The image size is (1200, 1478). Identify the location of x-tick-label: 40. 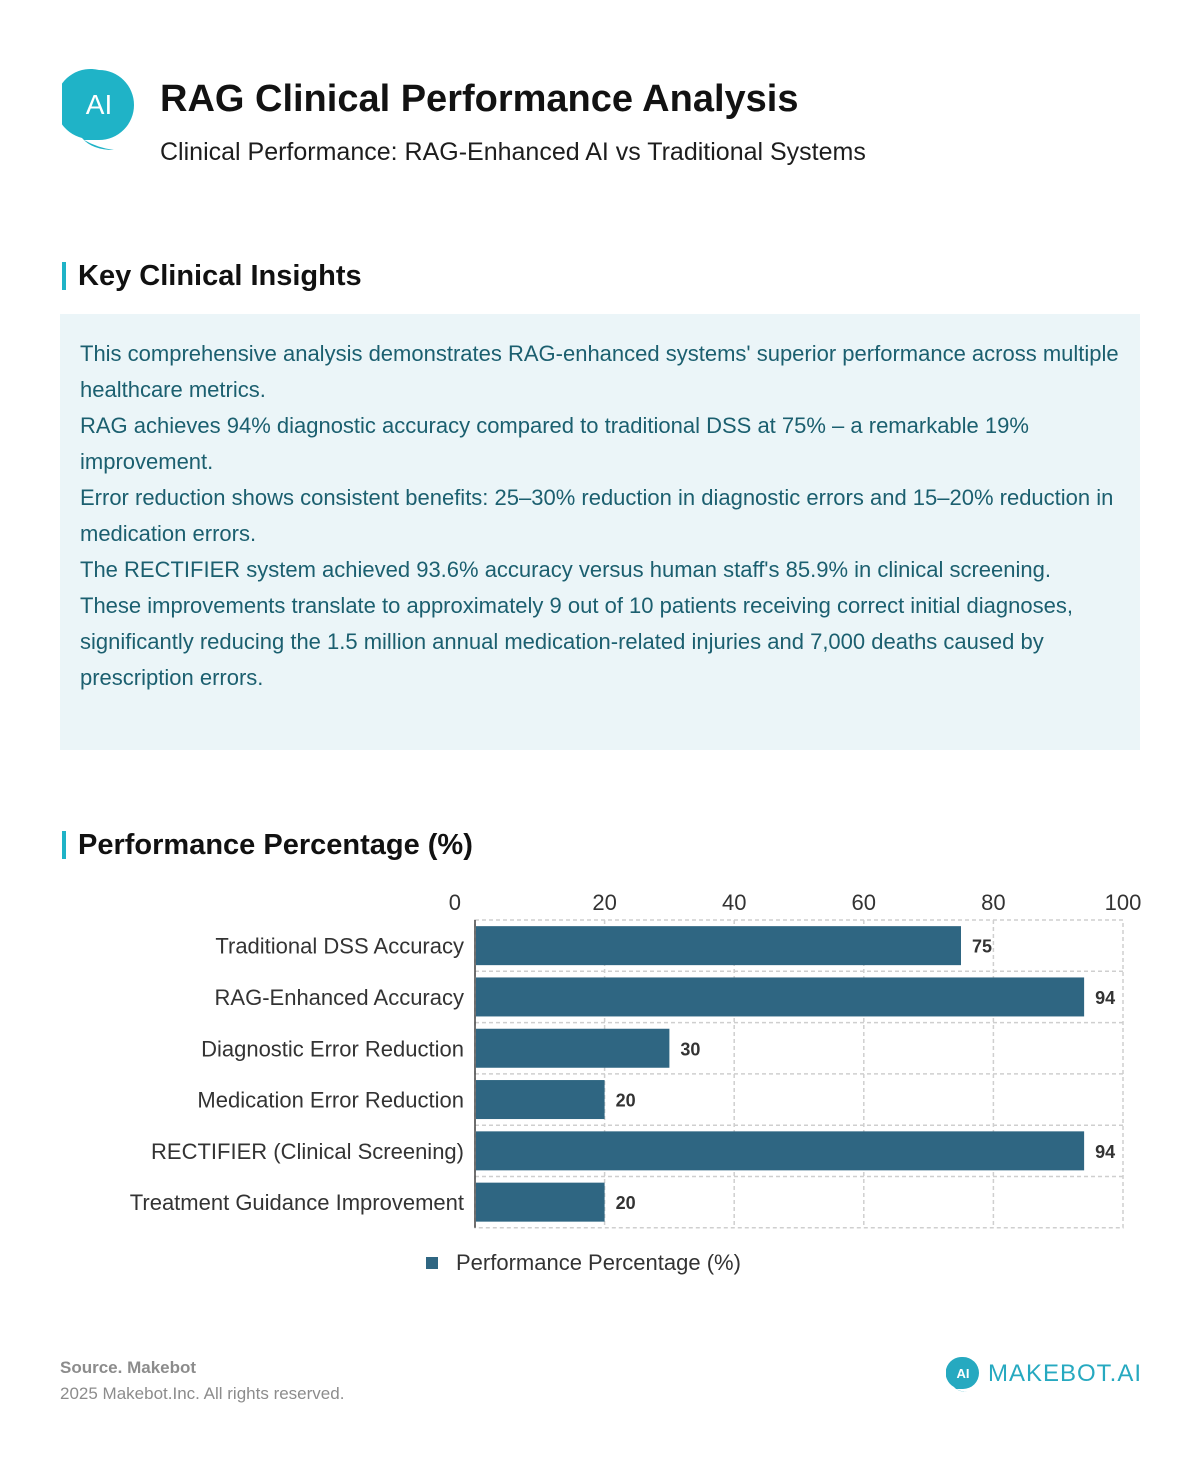
(734, 902).